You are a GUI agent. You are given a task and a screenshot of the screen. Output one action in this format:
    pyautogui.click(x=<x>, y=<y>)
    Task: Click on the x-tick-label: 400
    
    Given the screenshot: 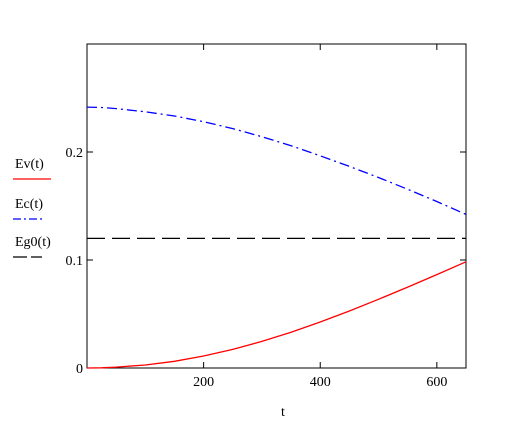 What is the action you would take?
    pyautogui.click(x=320, y=382)
    